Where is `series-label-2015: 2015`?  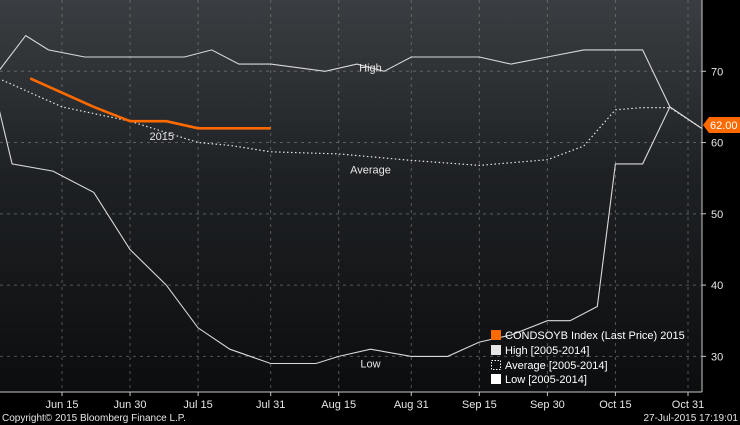 series-label-2015: 2015 is located at coordinates (162, 137).